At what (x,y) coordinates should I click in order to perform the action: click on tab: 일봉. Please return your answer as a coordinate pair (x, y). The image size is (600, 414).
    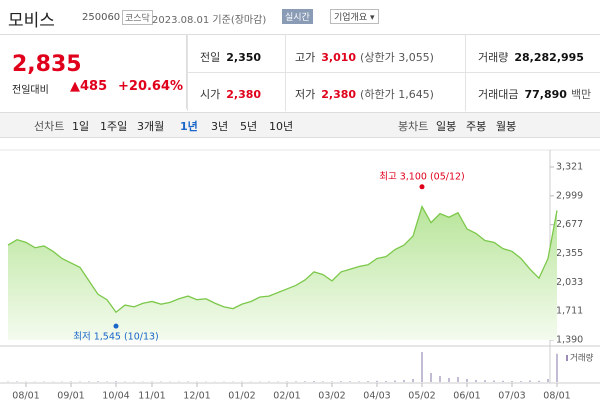
    Looking at the image, I should click on (446, 126).